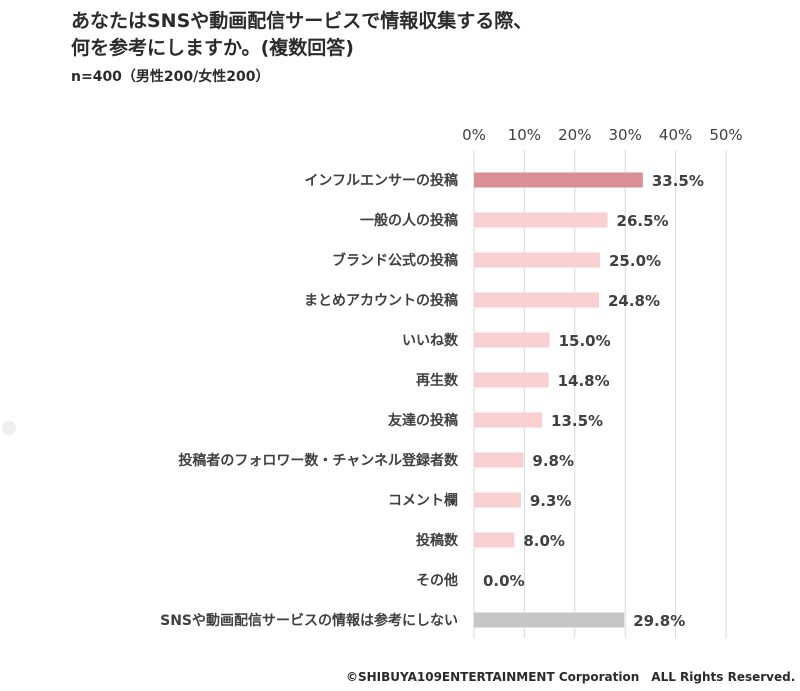 The image size is (800, 691). I want to click on x-tick-label: 10%, so click(524, 135).